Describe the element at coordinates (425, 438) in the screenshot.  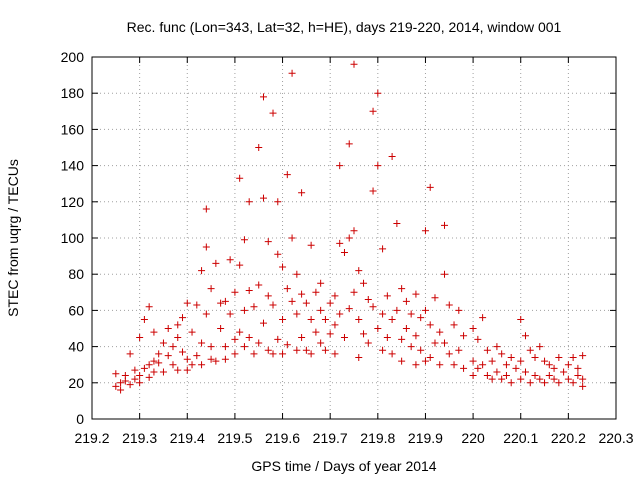
I see `x-tick-label: 219.9` at that location.